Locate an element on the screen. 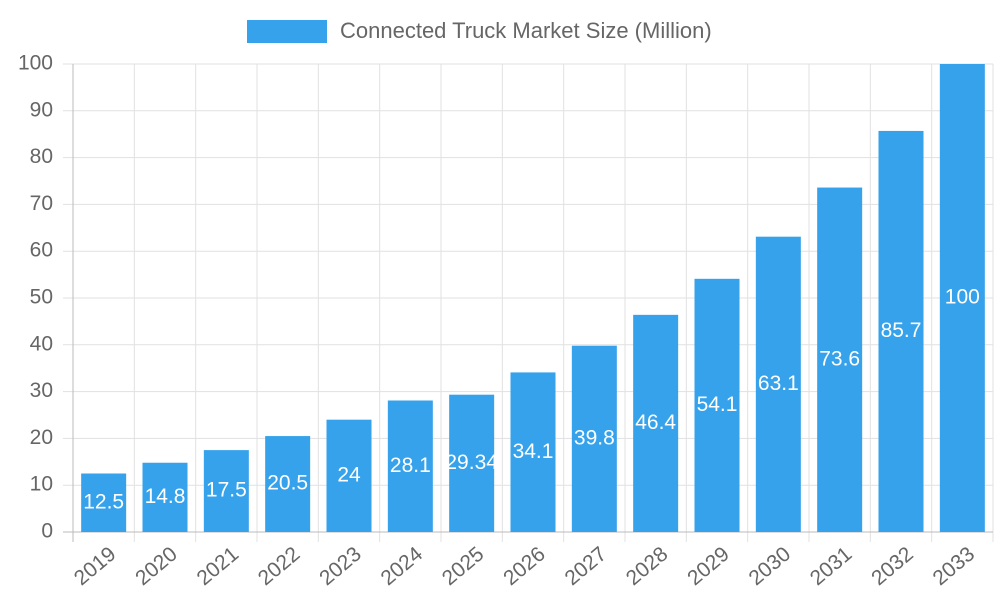 The height and width of the screenshot is (605, 1000). x-tick-label: 2026 is located at coordinates (524, 566).